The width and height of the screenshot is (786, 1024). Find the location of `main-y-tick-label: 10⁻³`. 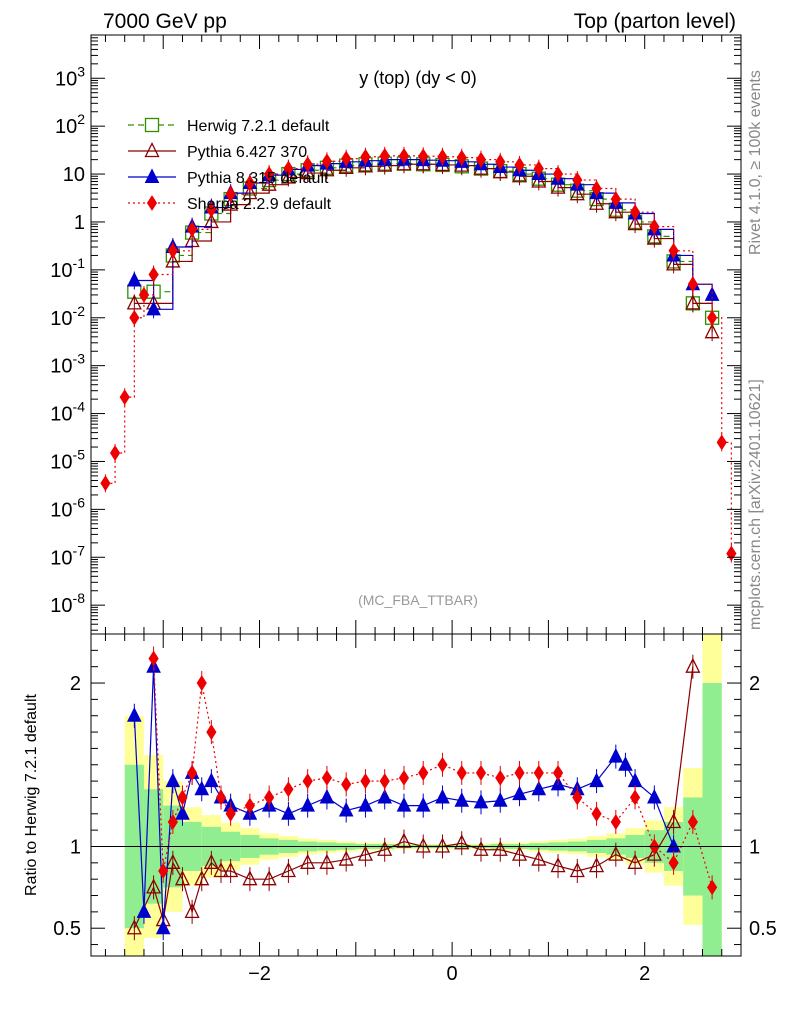

main-y-tick-label: 10⁻³ is located at coordinates (67, 364).